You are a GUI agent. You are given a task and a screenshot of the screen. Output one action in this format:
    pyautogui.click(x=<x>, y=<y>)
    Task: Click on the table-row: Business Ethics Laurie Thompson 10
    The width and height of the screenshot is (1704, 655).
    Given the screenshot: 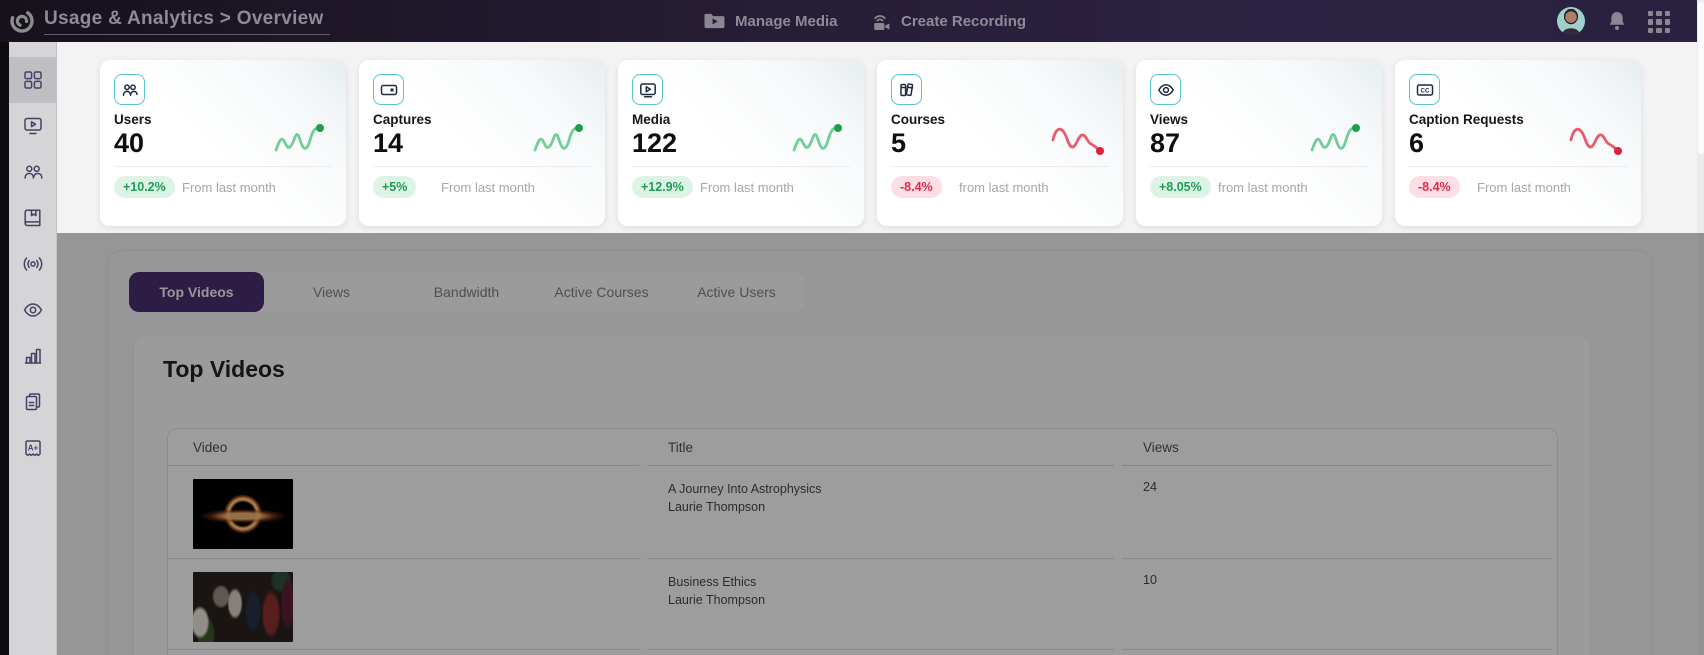 What is the action you would take?
    pyautogui.click(x=862, y=604)
    